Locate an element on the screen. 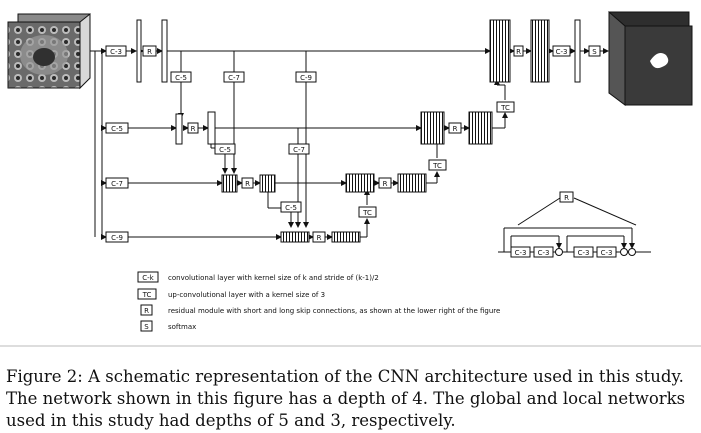  feature-map-l4b is located at coordinates (346, 237).